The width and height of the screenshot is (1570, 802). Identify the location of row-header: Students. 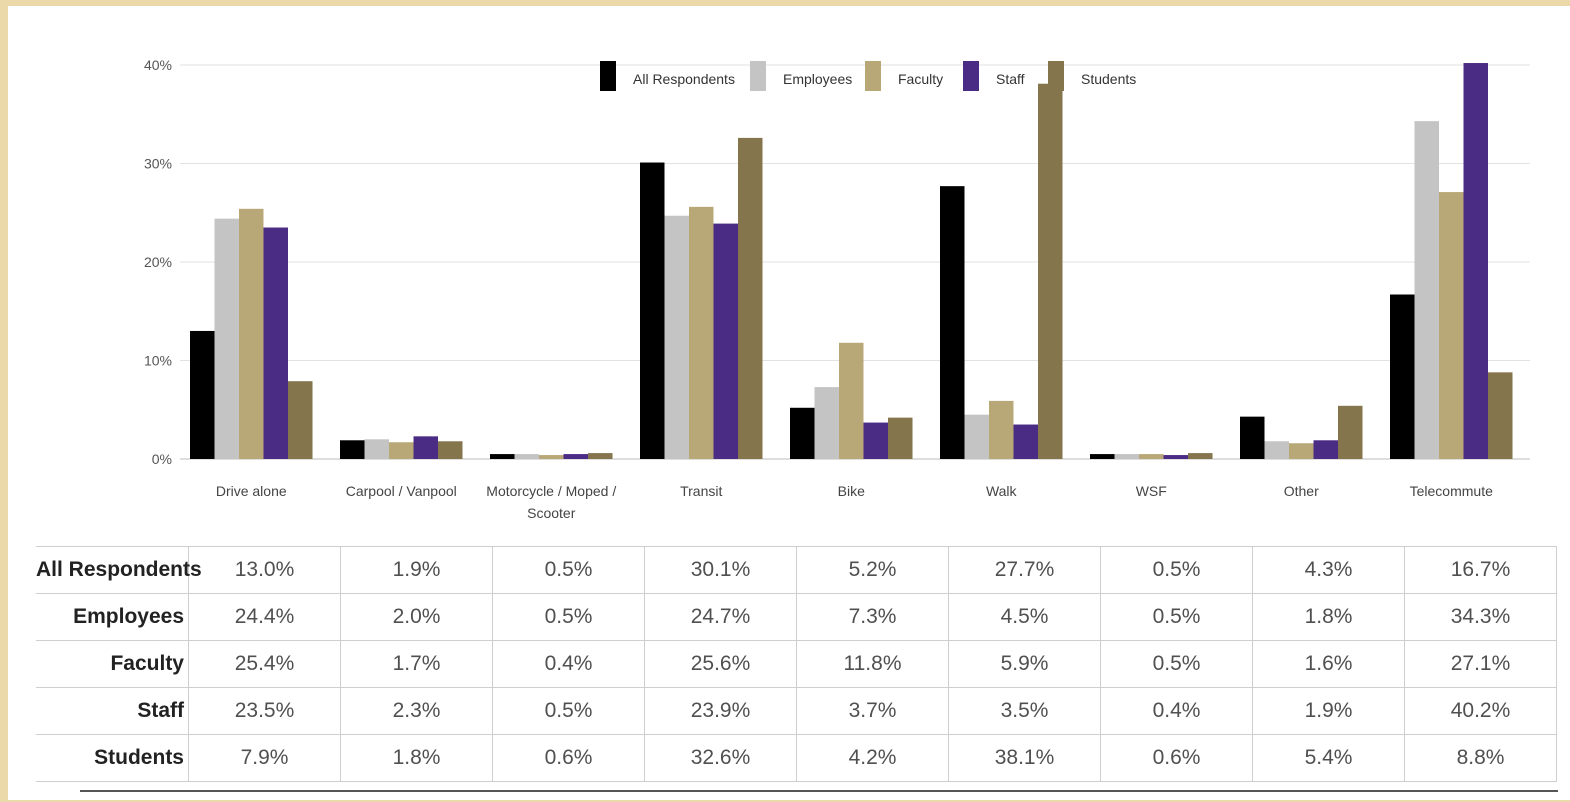
(112, 758).